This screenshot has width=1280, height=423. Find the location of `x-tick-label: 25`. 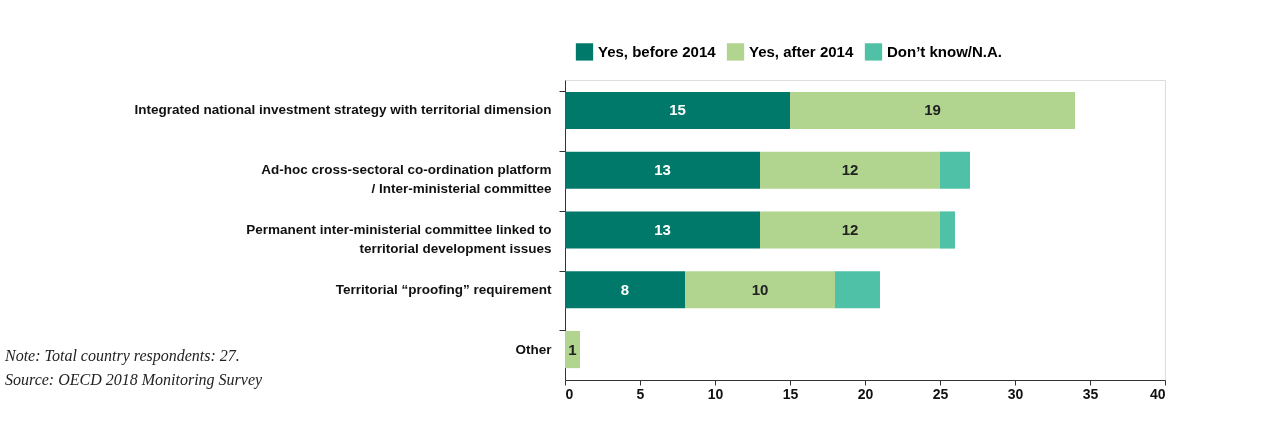

x-tick-label: 25 is located at coordinates (940, 393).